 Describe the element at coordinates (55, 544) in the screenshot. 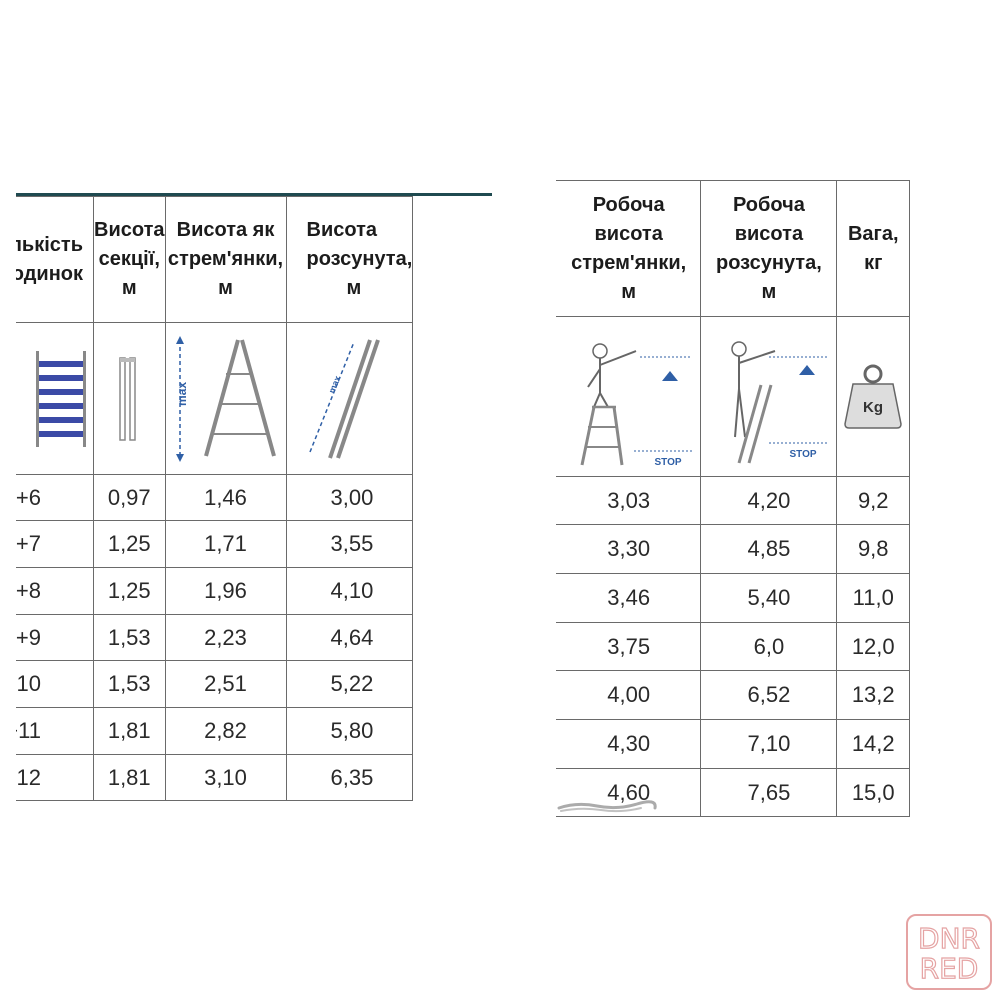

I see `table-cell: 7+7` at that location.